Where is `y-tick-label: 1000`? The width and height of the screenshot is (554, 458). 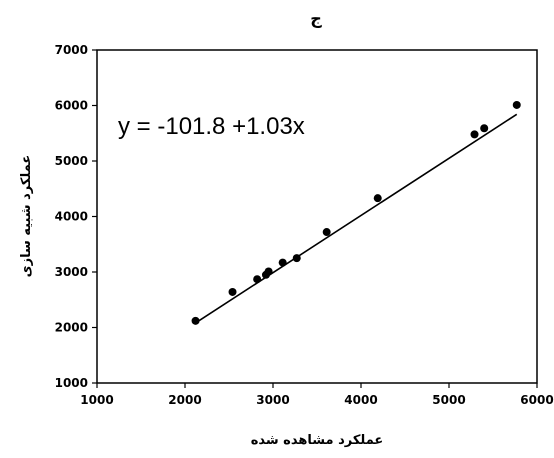
y-tick-label: 1000 is located at coordinates (71, 383).